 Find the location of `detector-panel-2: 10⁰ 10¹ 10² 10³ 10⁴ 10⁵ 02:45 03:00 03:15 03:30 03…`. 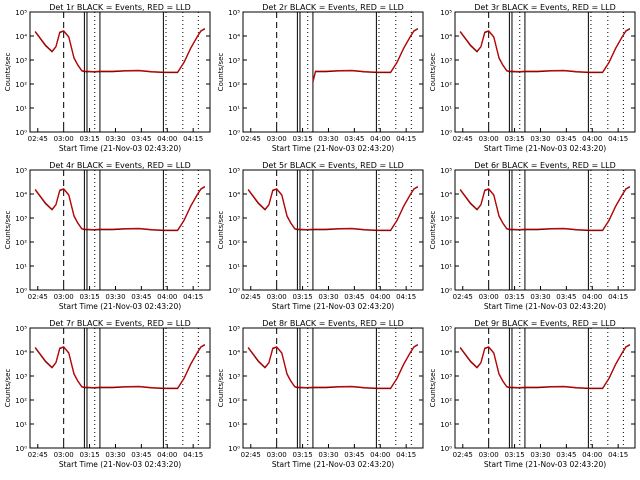

detector-panel-2: 10⁰ 10¹ 10² 10³ 10⁴ 10⁵ 02:45 03:00 03:15 03:30 03… is located at coordinates (320, 78).